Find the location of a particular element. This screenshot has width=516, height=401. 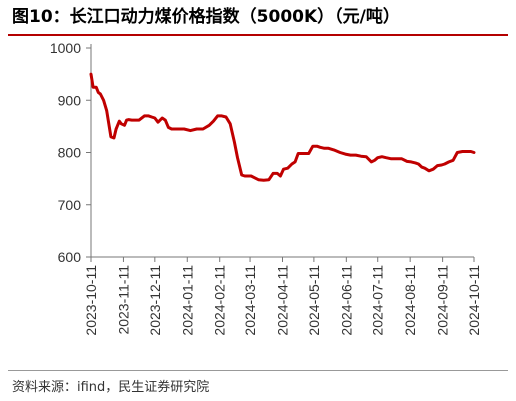

x-tick-label: 2024-08-11 is located at coordinates (410, 300).